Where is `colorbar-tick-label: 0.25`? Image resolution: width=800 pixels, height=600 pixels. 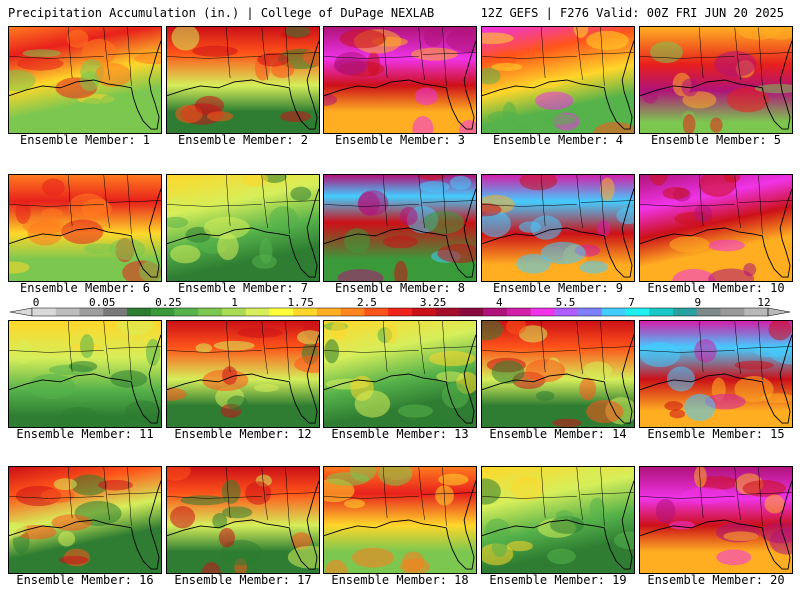
colorbar-tick-label: 0.25 is located at coordinates (168, 303).